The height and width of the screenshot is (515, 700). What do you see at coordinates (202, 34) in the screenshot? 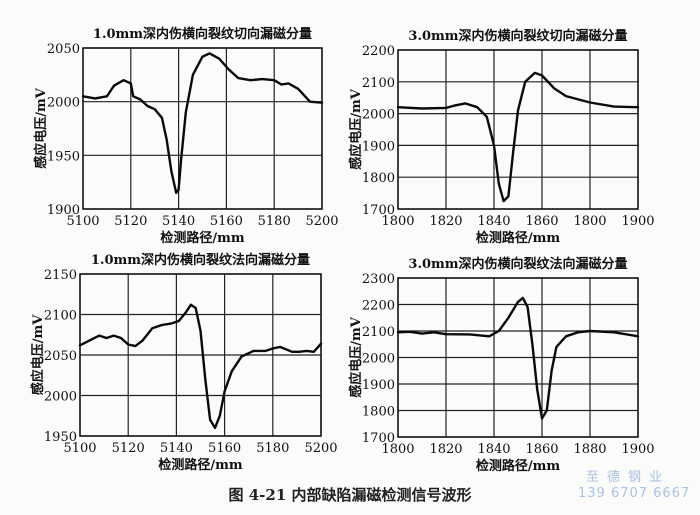
I see `chart-title: 1.0mm深内伤横向裂纹切向漏磁分量` at bounding box center [202, 34].